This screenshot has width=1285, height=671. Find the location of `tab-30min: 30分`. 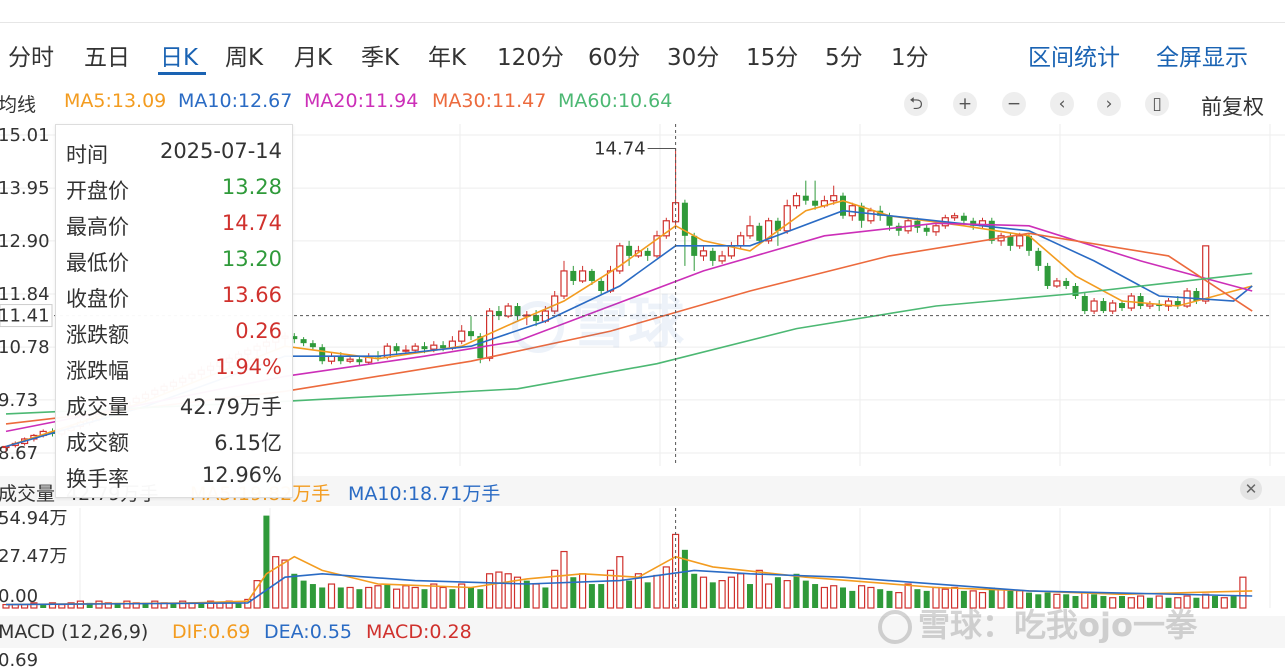

tab-30min: 30分 is located at coordinates (693, 58).